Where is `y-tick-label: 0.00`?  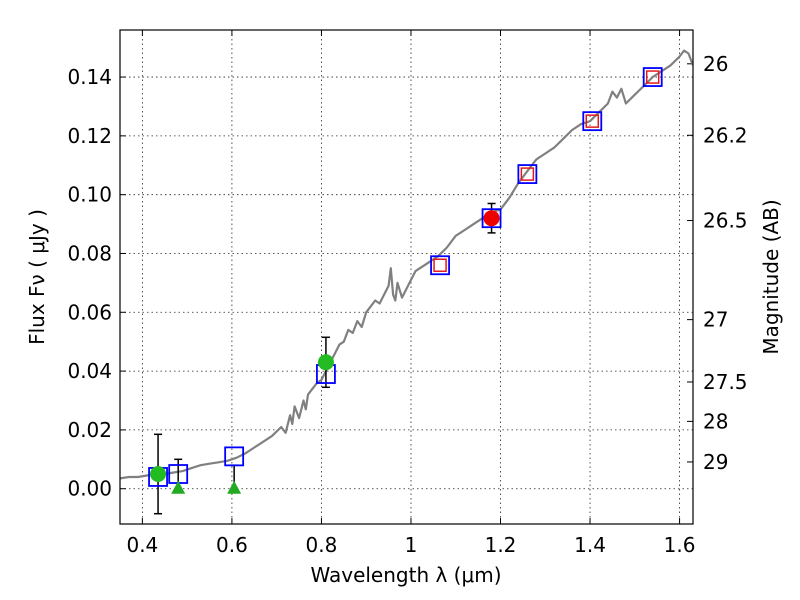 y-tick-label: 0.00 is located at coordinates (89, 489).